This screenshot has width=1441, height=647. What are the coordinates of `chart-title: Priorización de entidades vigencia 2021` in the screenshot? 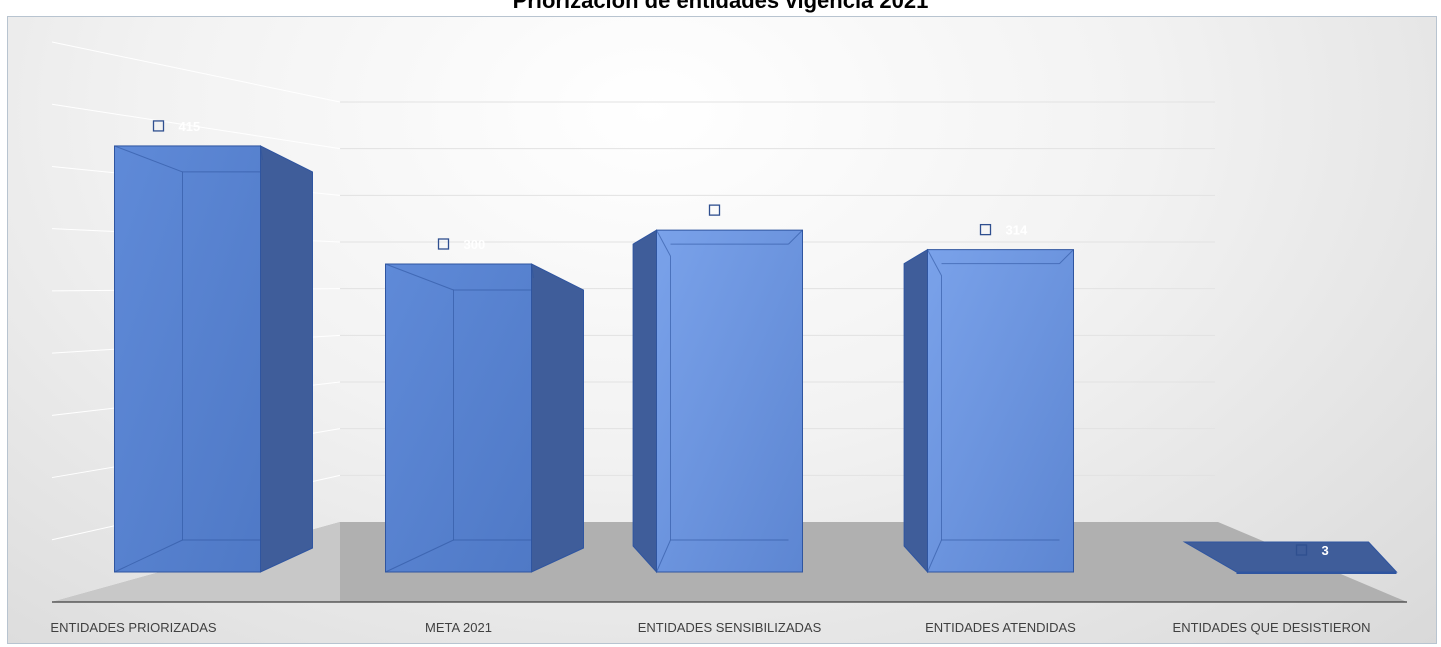 It's located at (720, 6).